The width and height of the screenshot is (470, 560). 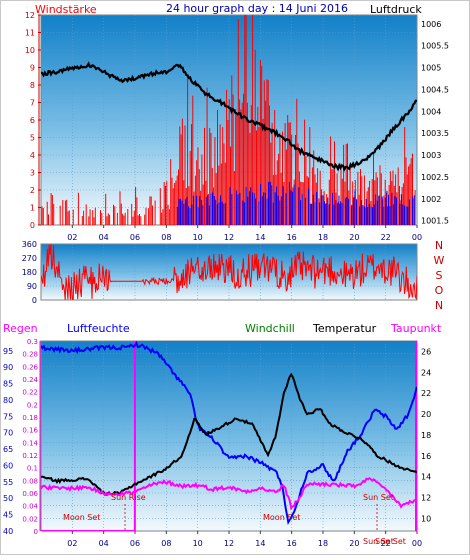 What do you see at coordinates (426, 456) in the screenshot?
I see `temperature-tick-label: 16` at bounding box center [426, 456].